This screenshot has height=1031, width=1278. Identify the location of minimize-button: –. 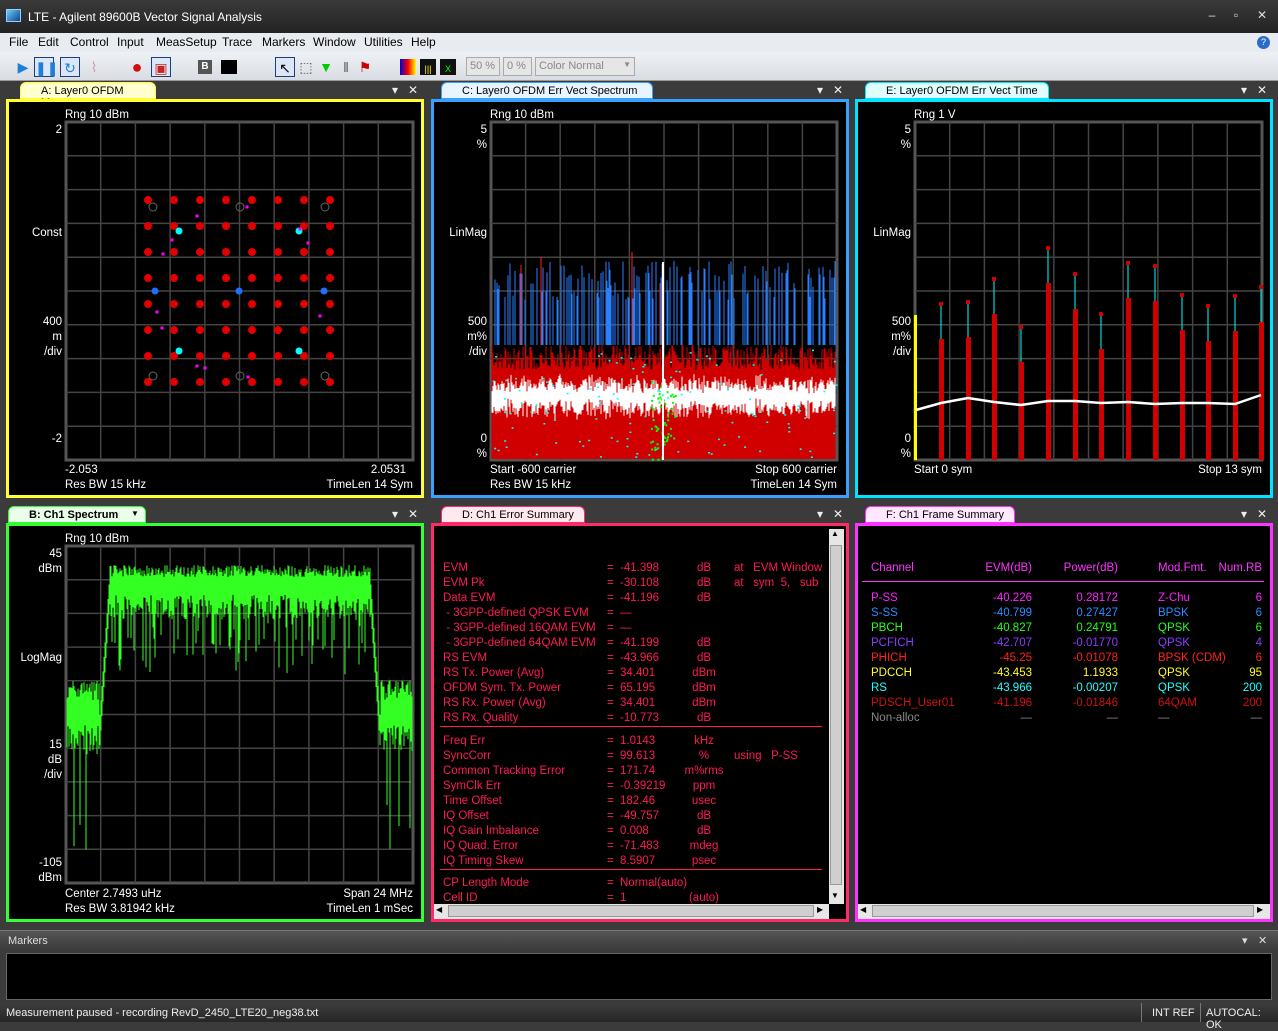
(1212, 15).